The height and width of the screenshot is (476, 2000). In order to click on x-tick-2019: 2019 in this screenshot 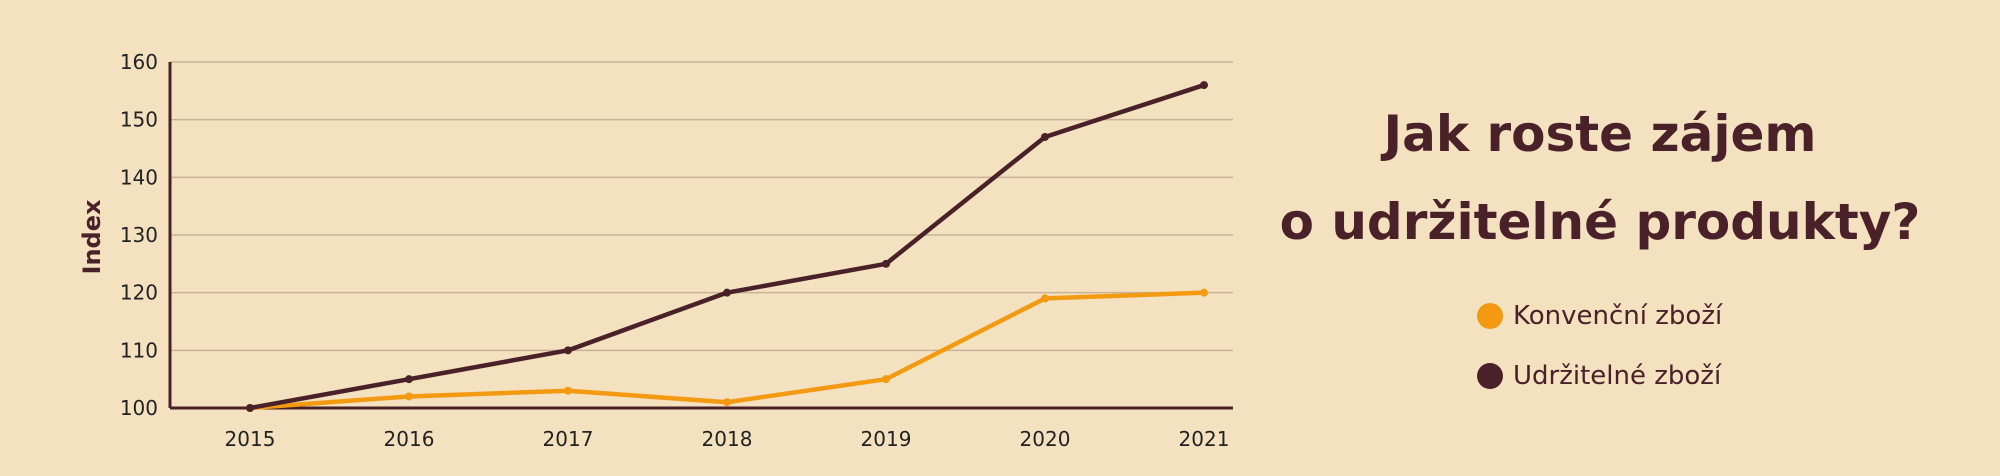, I will do `click(886, 439)`.